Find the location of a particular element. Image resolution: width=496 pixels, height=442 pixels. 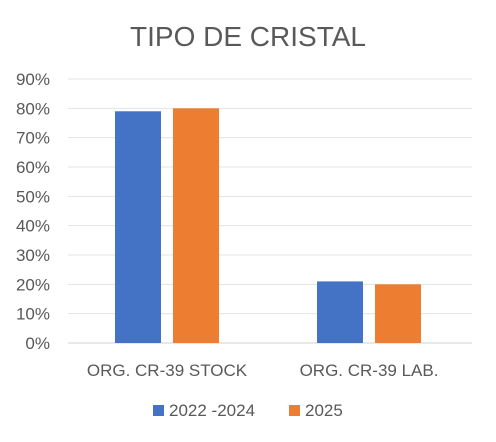

legend-label: 2022 -2024 is located at coordinates (212, 410).